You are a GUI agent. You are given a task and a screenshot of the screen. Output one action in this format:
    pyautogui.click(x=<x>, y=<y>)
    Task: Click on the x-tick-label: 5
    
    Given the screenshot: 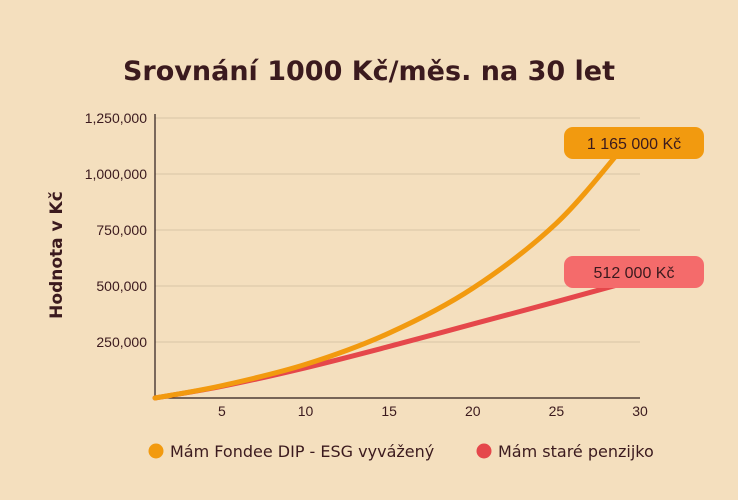 What is the action you would take?
    pyautogui.click(x=222, y=411)
    